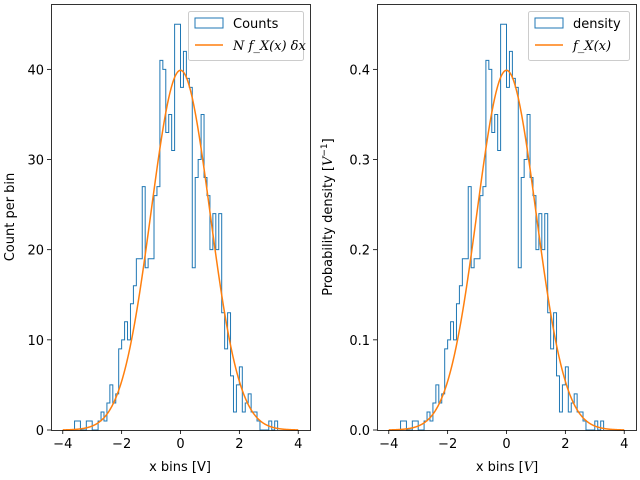 This screenshot has height=480, width=640. What do you see at coordinates (535, 467) in the screenshot?
I see `x-label-close: ]` at bounding box center [535, 467].